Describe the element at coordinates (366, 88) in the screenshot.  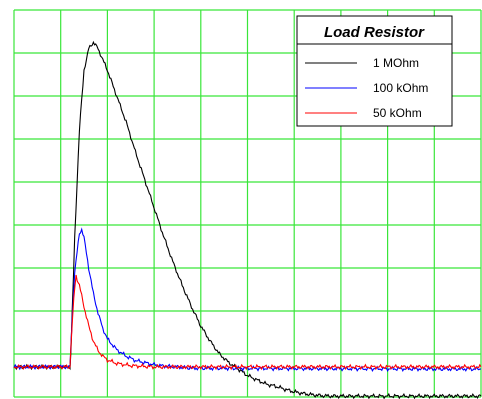
I see `legend-items: 1 MOhm 100 kOhm 50 kOhm` at that location.